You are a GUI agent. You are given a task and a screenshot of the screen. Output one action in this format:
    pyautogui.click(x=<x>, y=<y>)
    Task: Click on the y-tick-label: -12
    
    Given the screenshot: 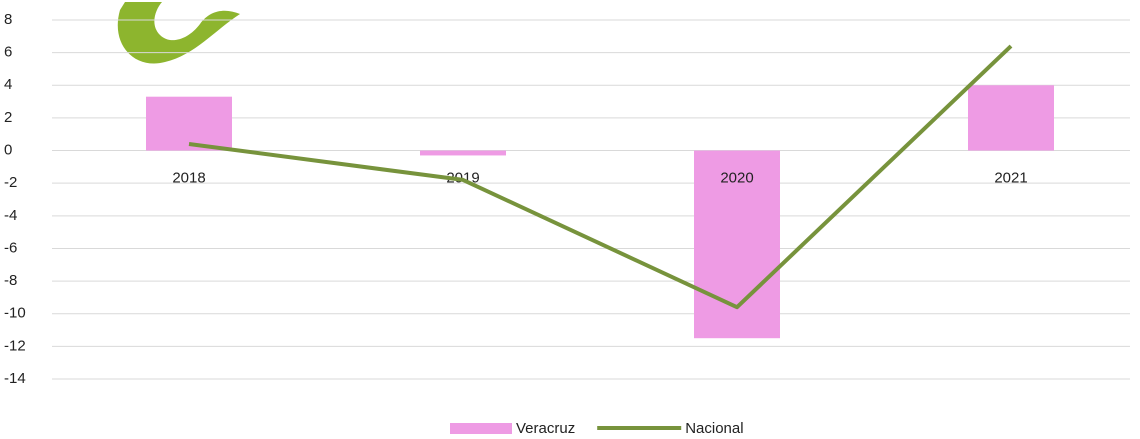 What is the action you would take?
    pyautogui.click(x=15, y=345)
    